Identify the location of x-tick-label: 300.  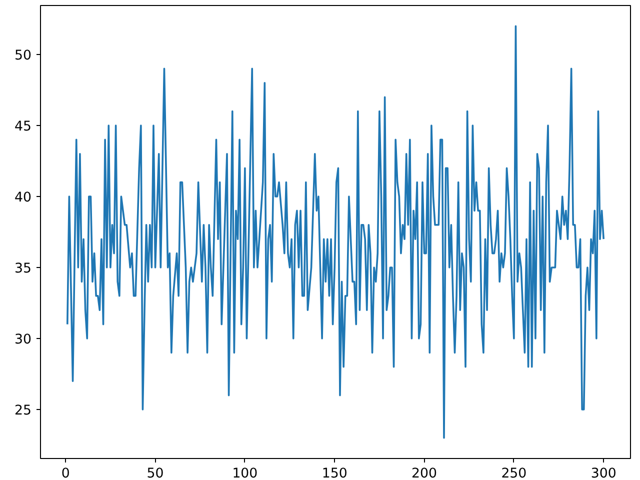
(603, 473).